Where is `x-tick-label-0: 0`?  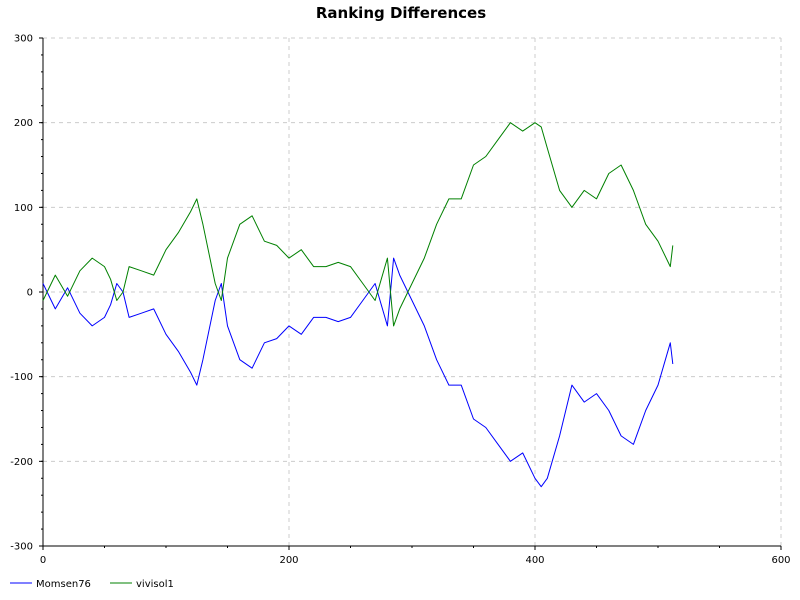
x-tick-label-0: 0 is located at coordinates (43, 560).